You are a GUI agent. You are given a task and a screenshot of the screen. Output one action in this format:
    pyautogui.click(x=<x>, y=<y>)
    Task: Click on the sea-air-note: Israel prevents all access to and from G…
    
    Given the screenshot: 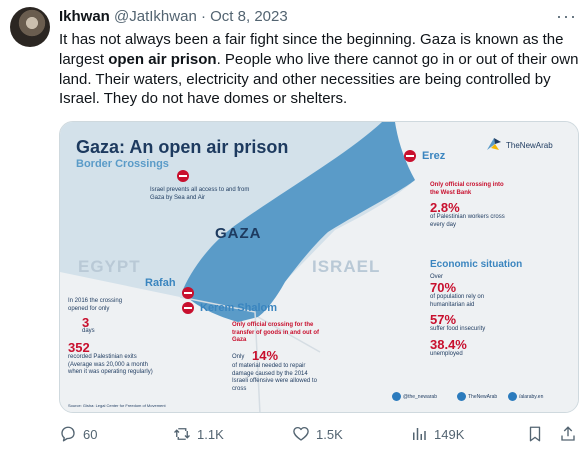 What is the action you would take?
    pyautogui.click(x=200, y=194)
    